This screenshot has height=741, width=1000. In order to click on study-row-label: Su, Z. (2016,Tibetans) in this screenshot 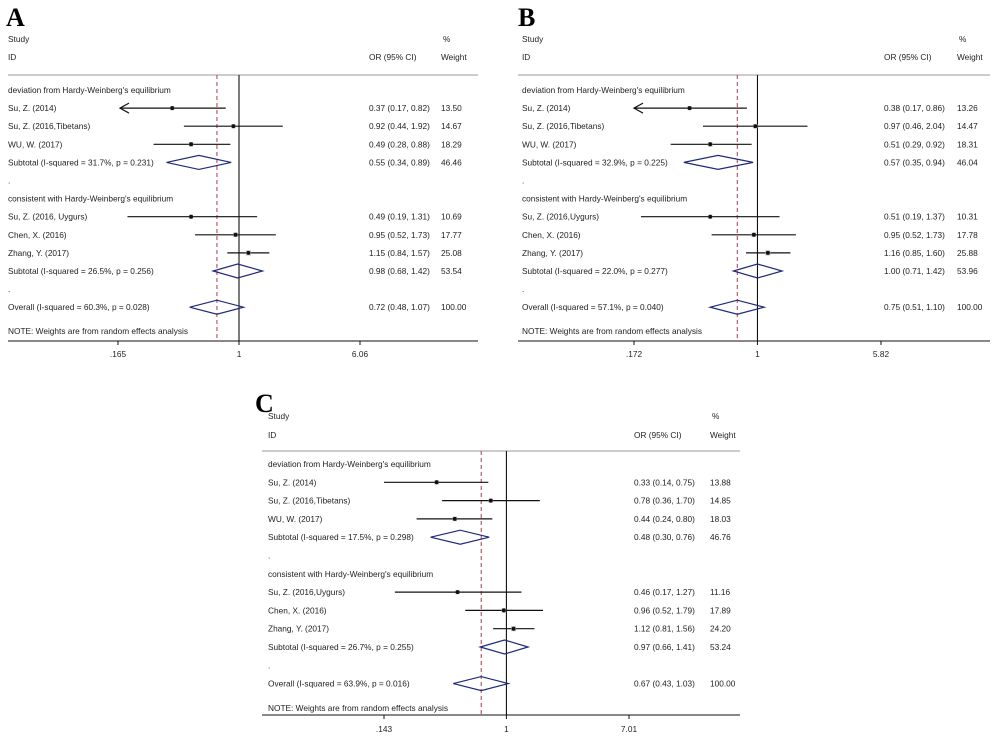, I will do `click(309, 501)`.